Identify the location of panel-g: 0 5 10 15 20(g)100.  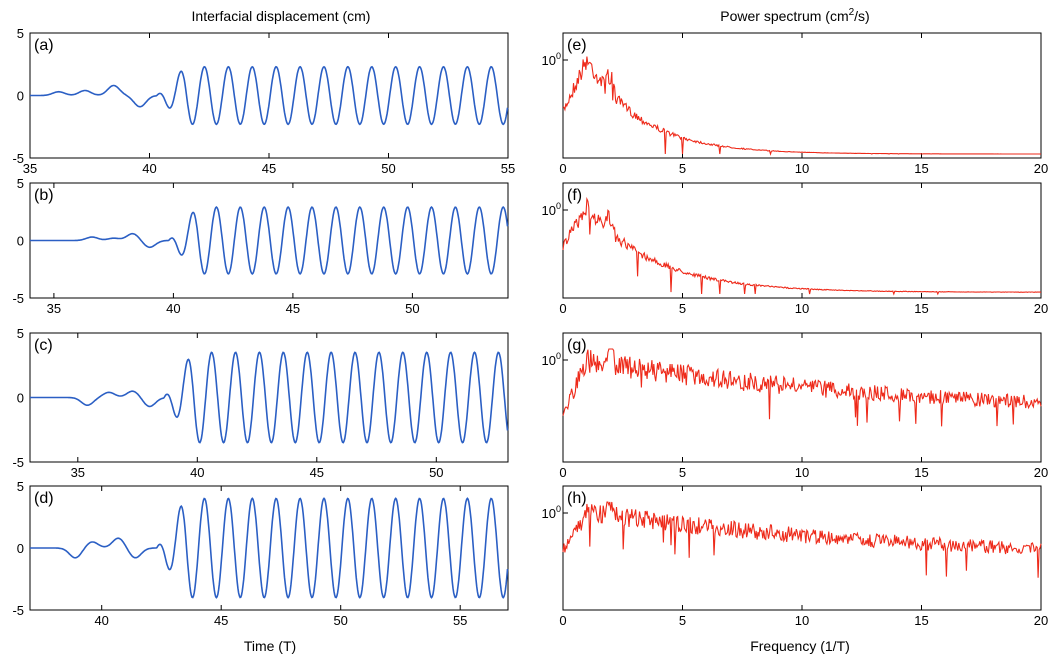
(795, 406).